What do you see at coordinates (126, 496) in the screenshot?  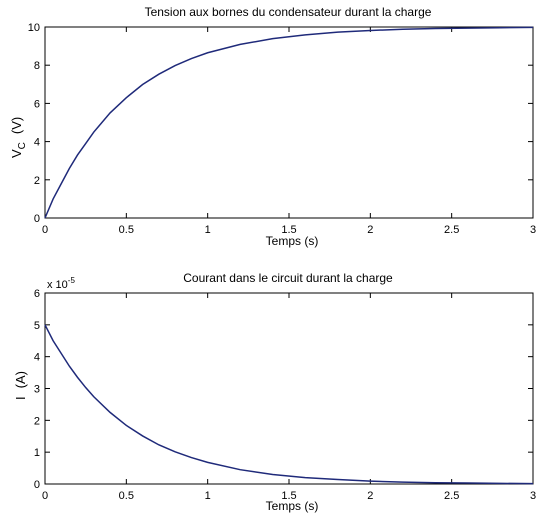 I see `chart-current-x-tick-label: 0.5` at bounding box center [126, 496].